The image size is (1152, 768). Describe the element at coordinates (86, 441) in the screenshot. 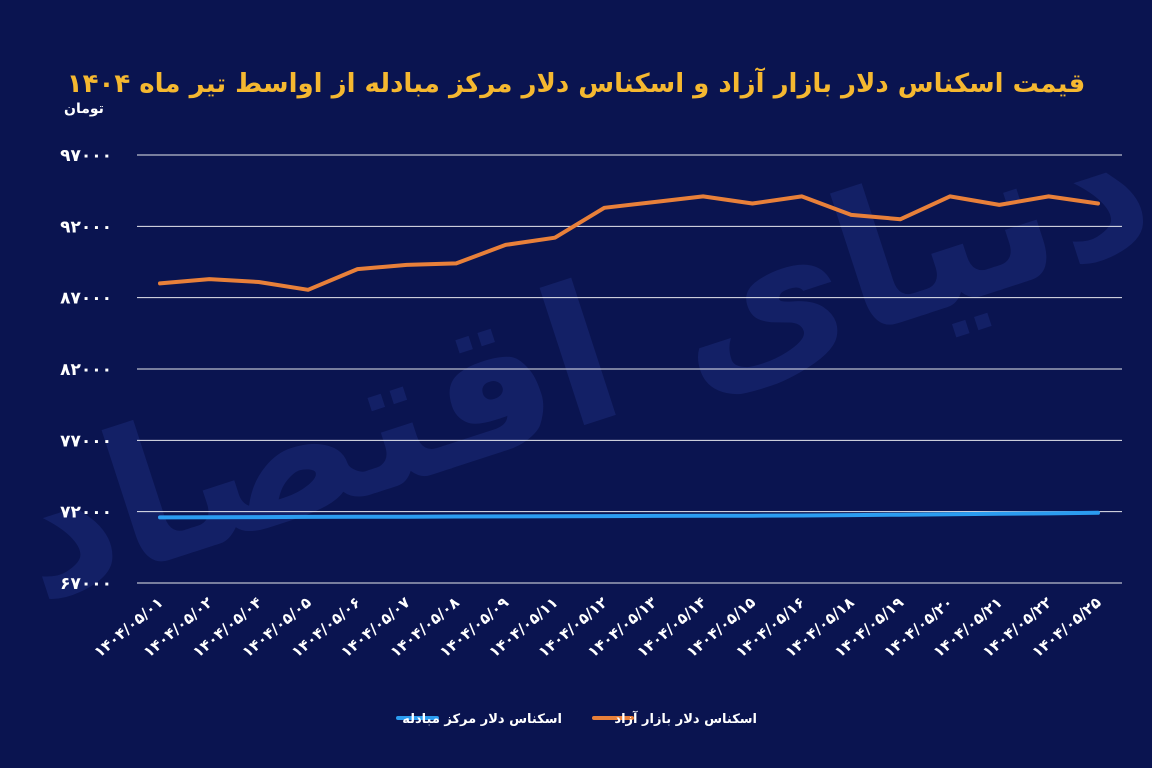

I see `y-tick-label: ۷۷۰۰۰` at that location.